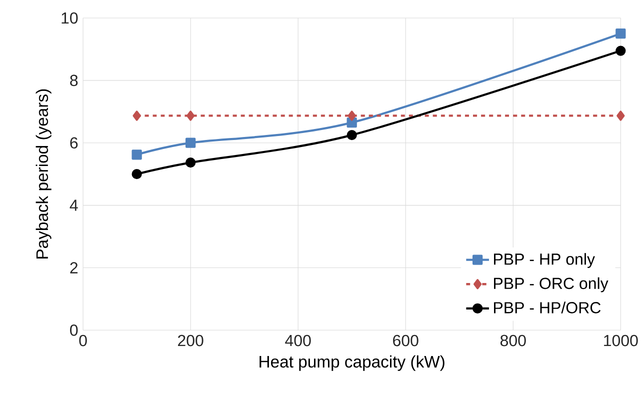 This screenshot has width=643, height=406. What do you see at coordinates (74, 268) in the screenshot?
I see `y-tick-label: 2` at bounding box center [74, 268].